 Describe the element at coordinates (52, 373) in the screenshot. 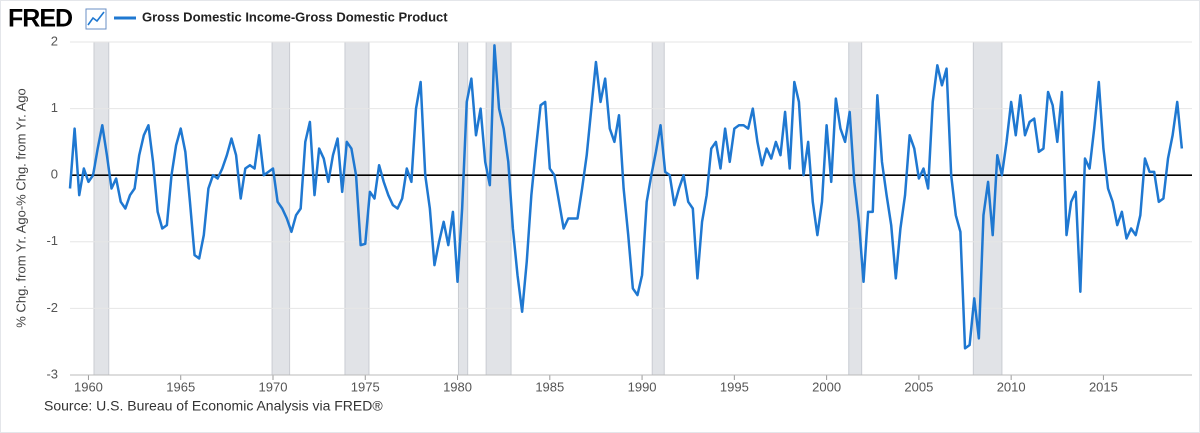

I see `y-tick-label: -3` at that location.